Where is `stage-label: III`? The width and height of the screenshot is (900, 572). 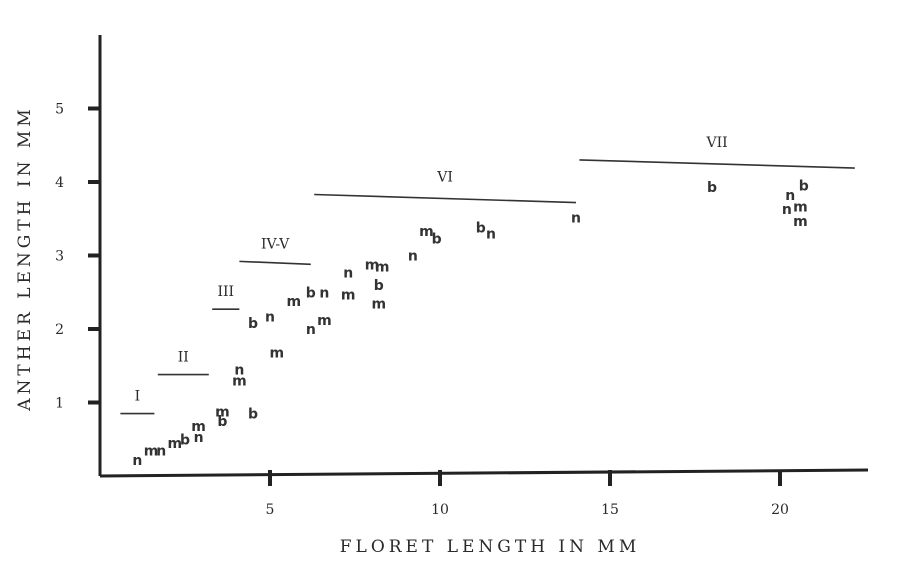
stage-label: III is located at coordinates (226, 292).